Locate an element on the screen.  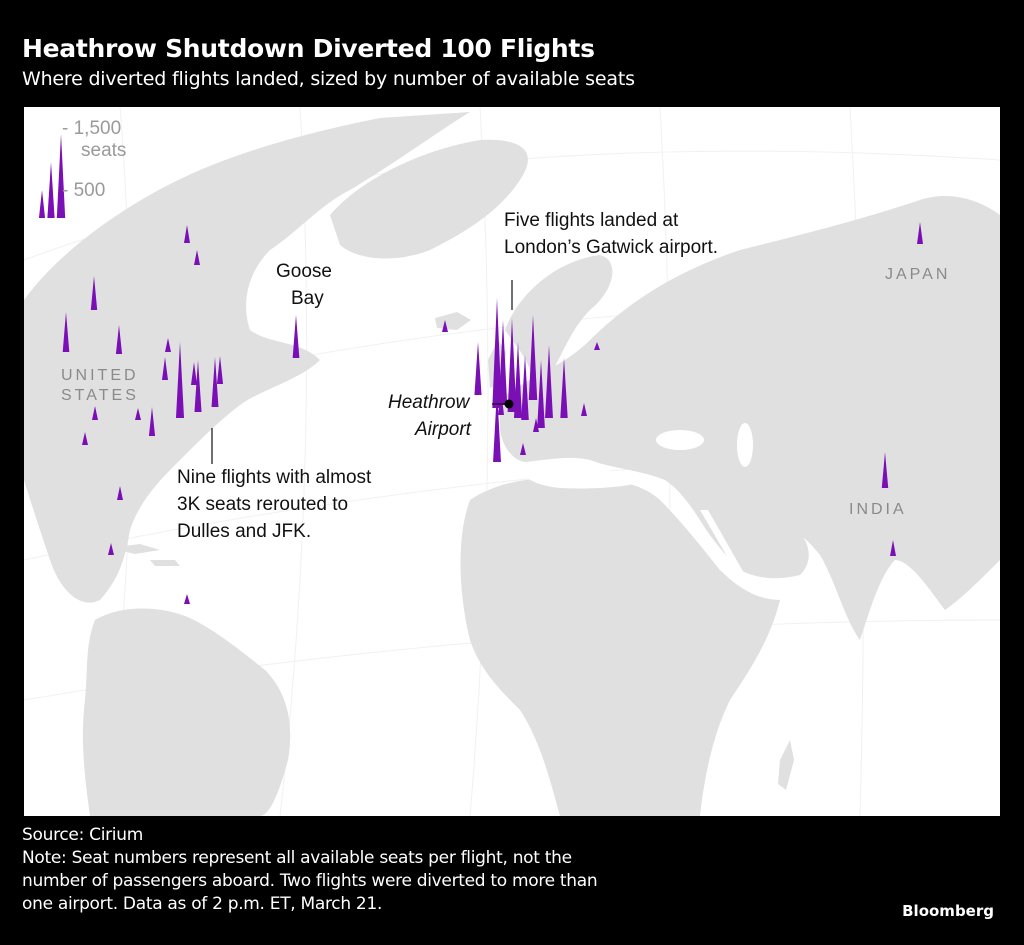
gatwick-annotation-2: London’s Gatwick airport. is located at coordinates (611, 247).